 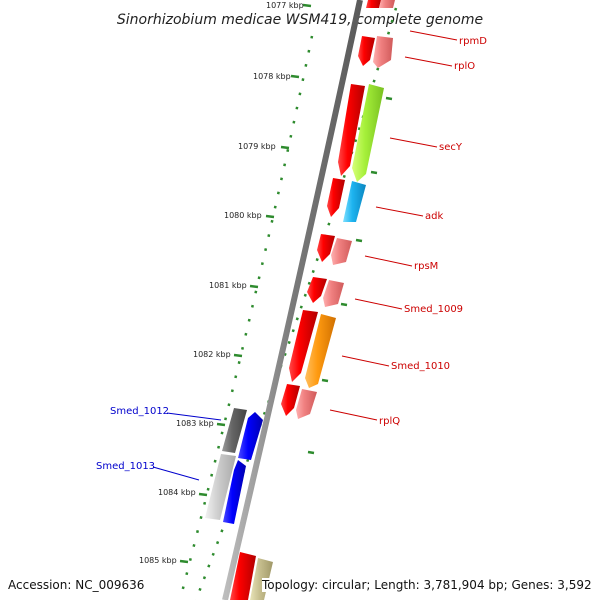 What do you see at coordinates (354, 201) in the screenshot?
I see `gene-arrow-adk-inner` at bounding box center [354, 201].